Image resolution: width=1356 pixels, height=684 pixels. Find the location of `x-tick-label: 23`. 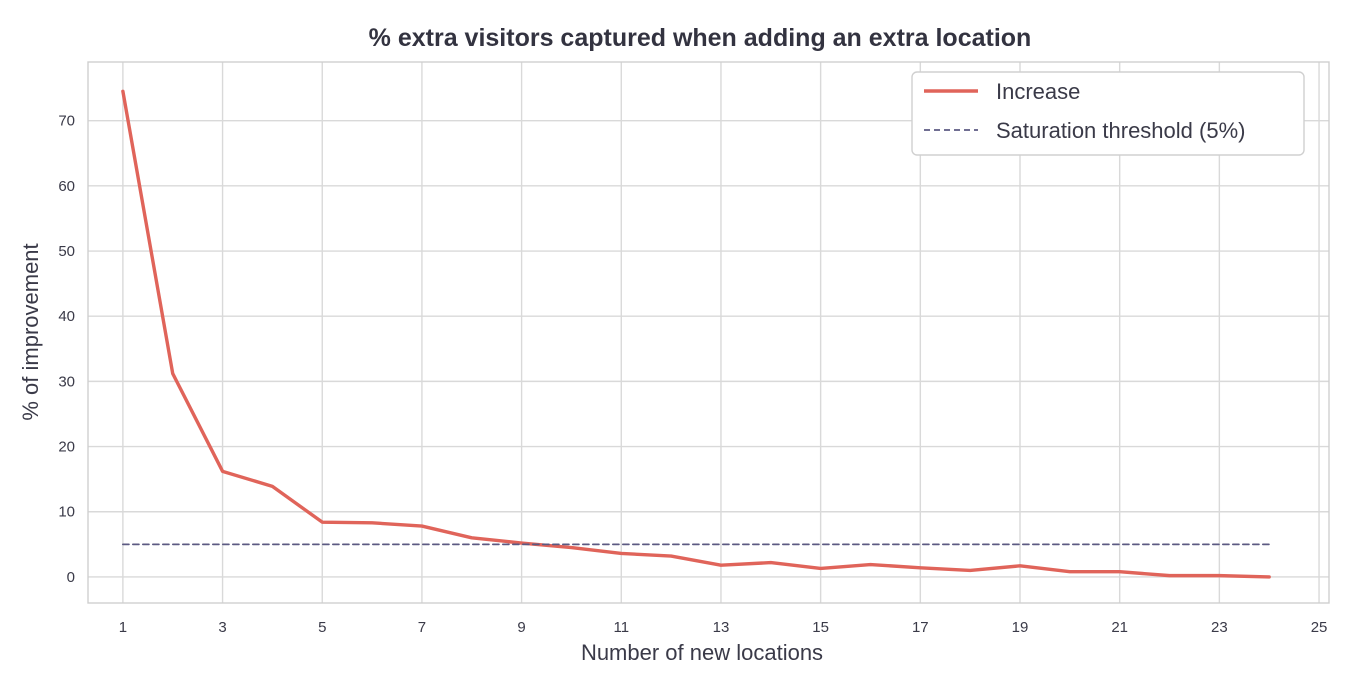

x-tick-label: 23 is located at coordinates (1219, 627).